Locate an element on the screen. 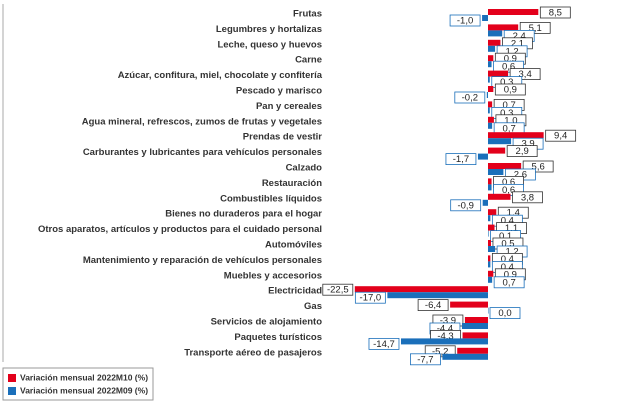 The image size is (639, 403). value-label: -14,7 is located at coordinates (384, 344).